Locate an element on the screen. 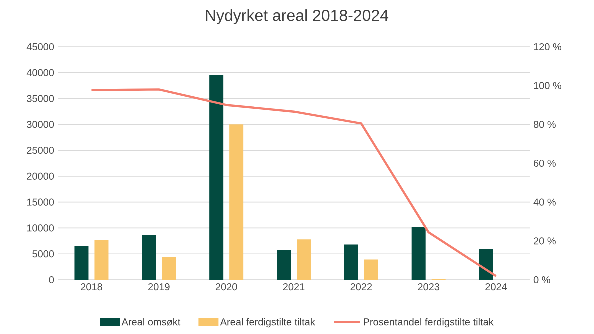 The width and height of the screenshot is (594, 334). y-tick-label: 20000 is located at coordinates (40, 176).